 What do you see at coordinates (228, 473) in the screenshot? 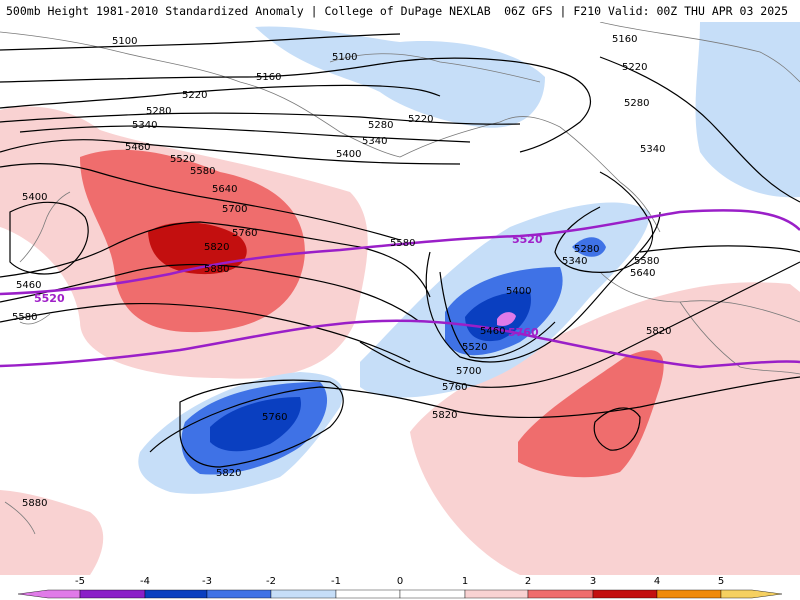
I see `contour-label-5820-d: 5820` at bounding box center [228, 473].